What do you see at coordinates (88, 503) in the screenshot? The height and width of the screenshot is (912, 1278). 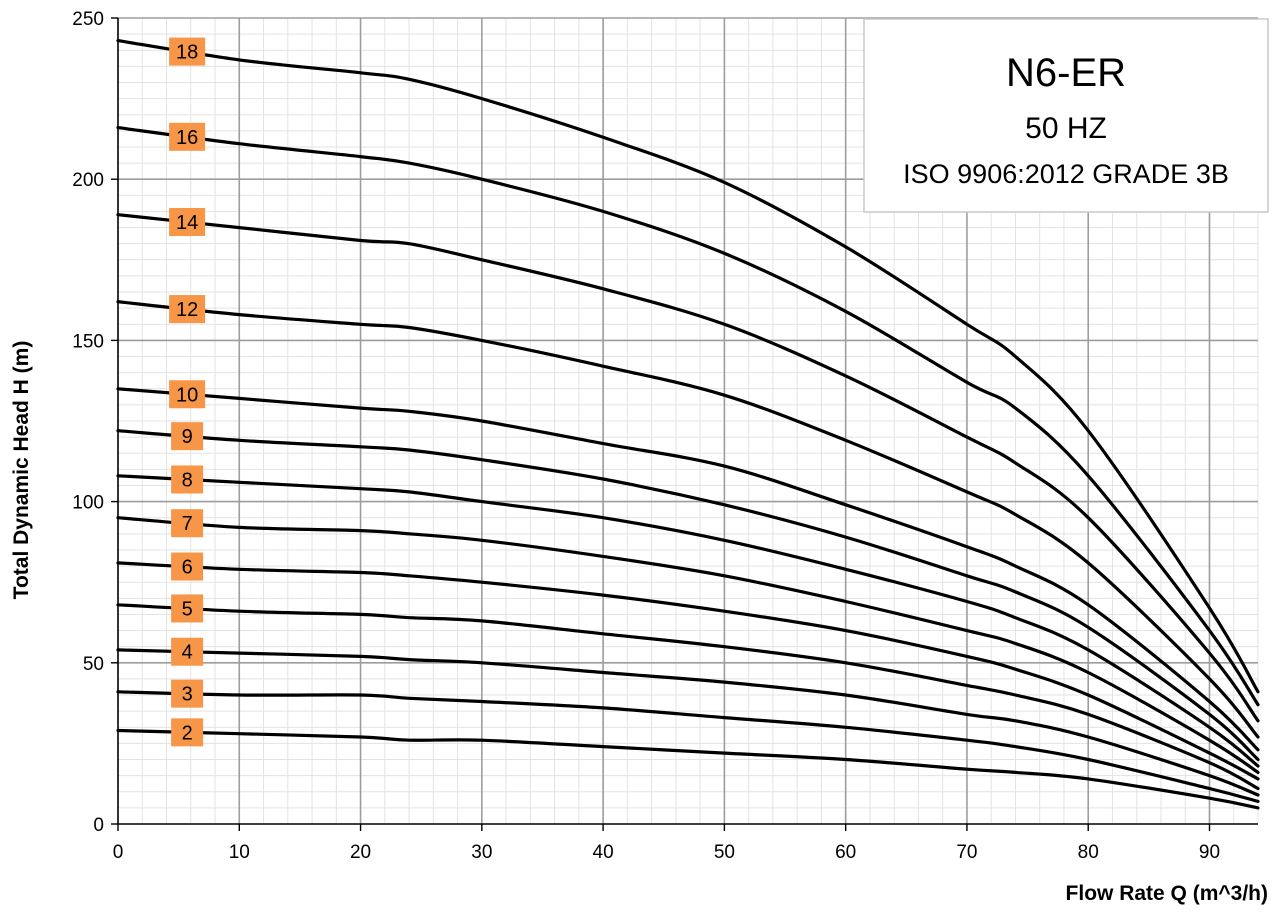 I see `y-tick-label: 100` at bounding box center [88, 503].